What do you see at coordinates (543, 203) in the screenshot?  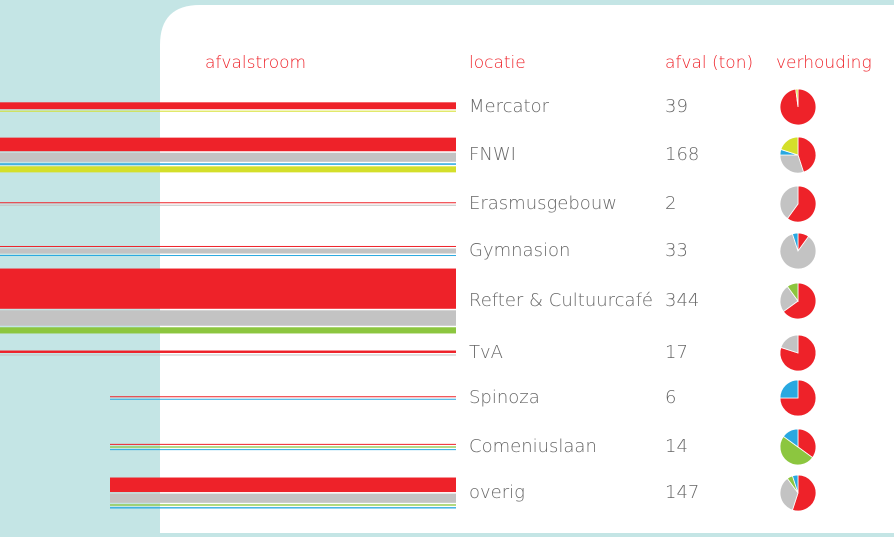 I see `location: Erasmusgebouw` at bounding box center [543, 203].